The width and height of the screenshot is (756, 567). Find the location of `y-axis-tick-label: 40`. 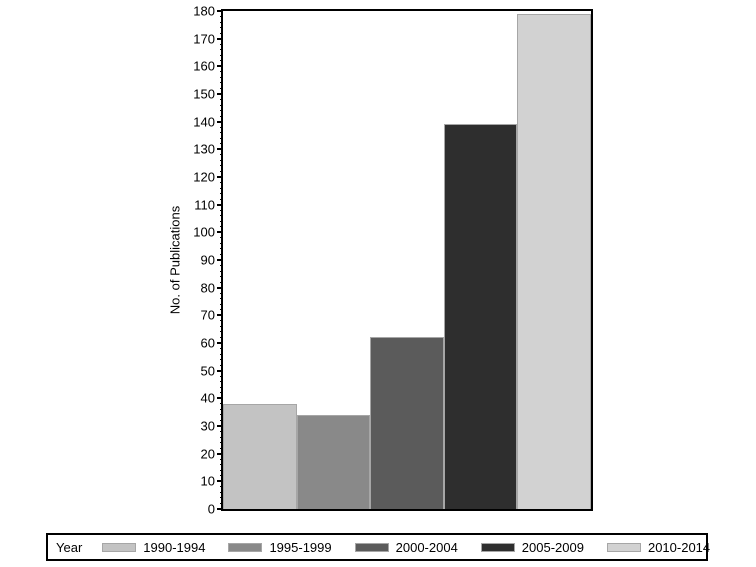

y-axis-tick-label: 40 is located at coordinates (207, 398).